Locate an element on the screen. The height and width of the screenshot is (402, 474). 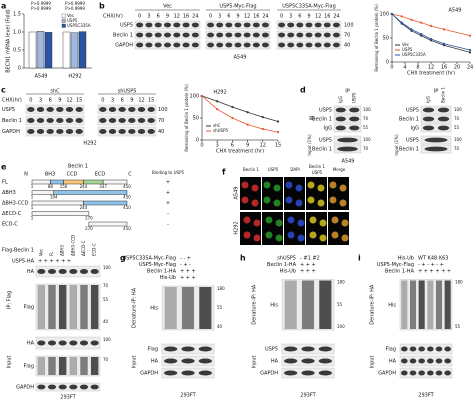
position-label: 450 is located at coordinates (127, 197).